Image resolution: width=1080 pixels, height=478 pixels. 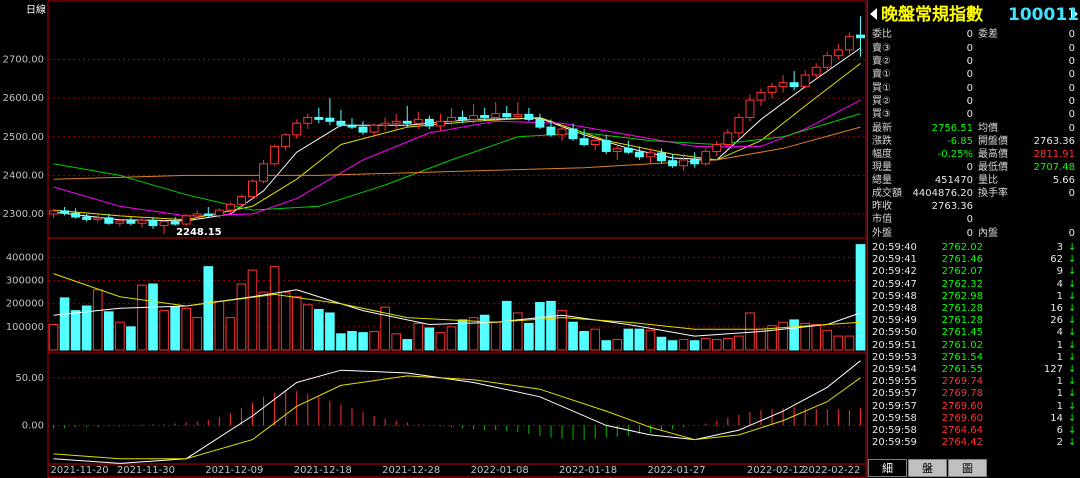 I want to click on x-tick-label: 2021-12-18, so click(x=323, y=470).